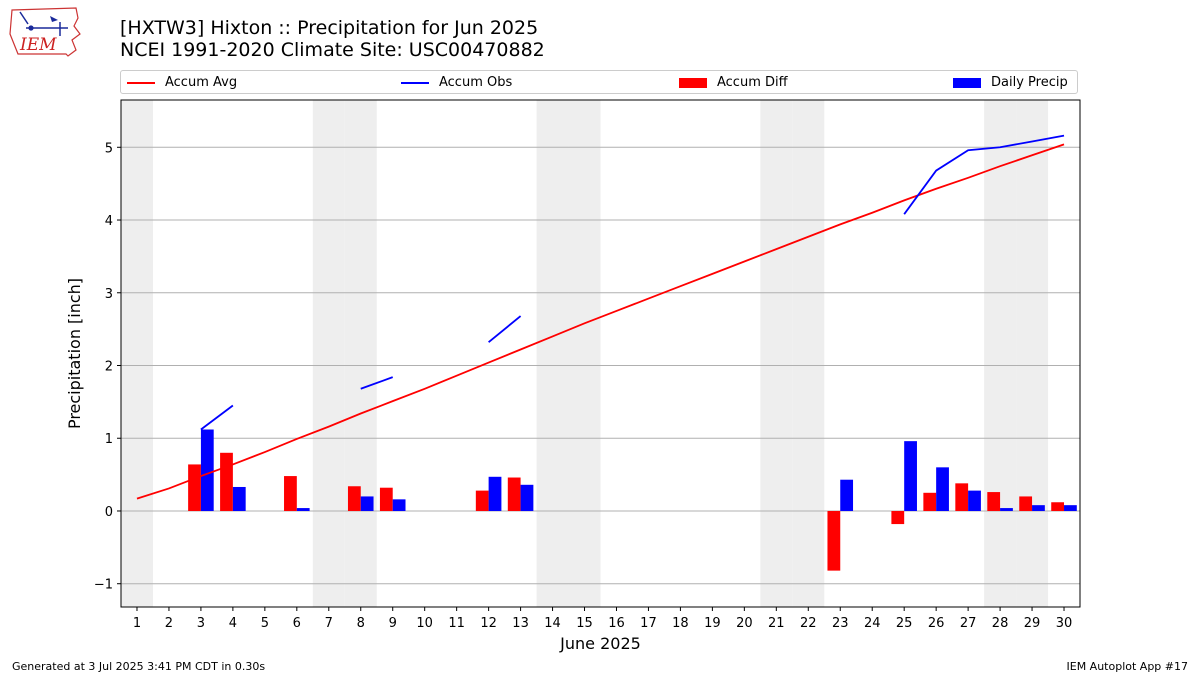  What do you see at coordinates (552, 623) in the screenshot?
I see `x-tick-label: 14` at bounding box center [552, 623].